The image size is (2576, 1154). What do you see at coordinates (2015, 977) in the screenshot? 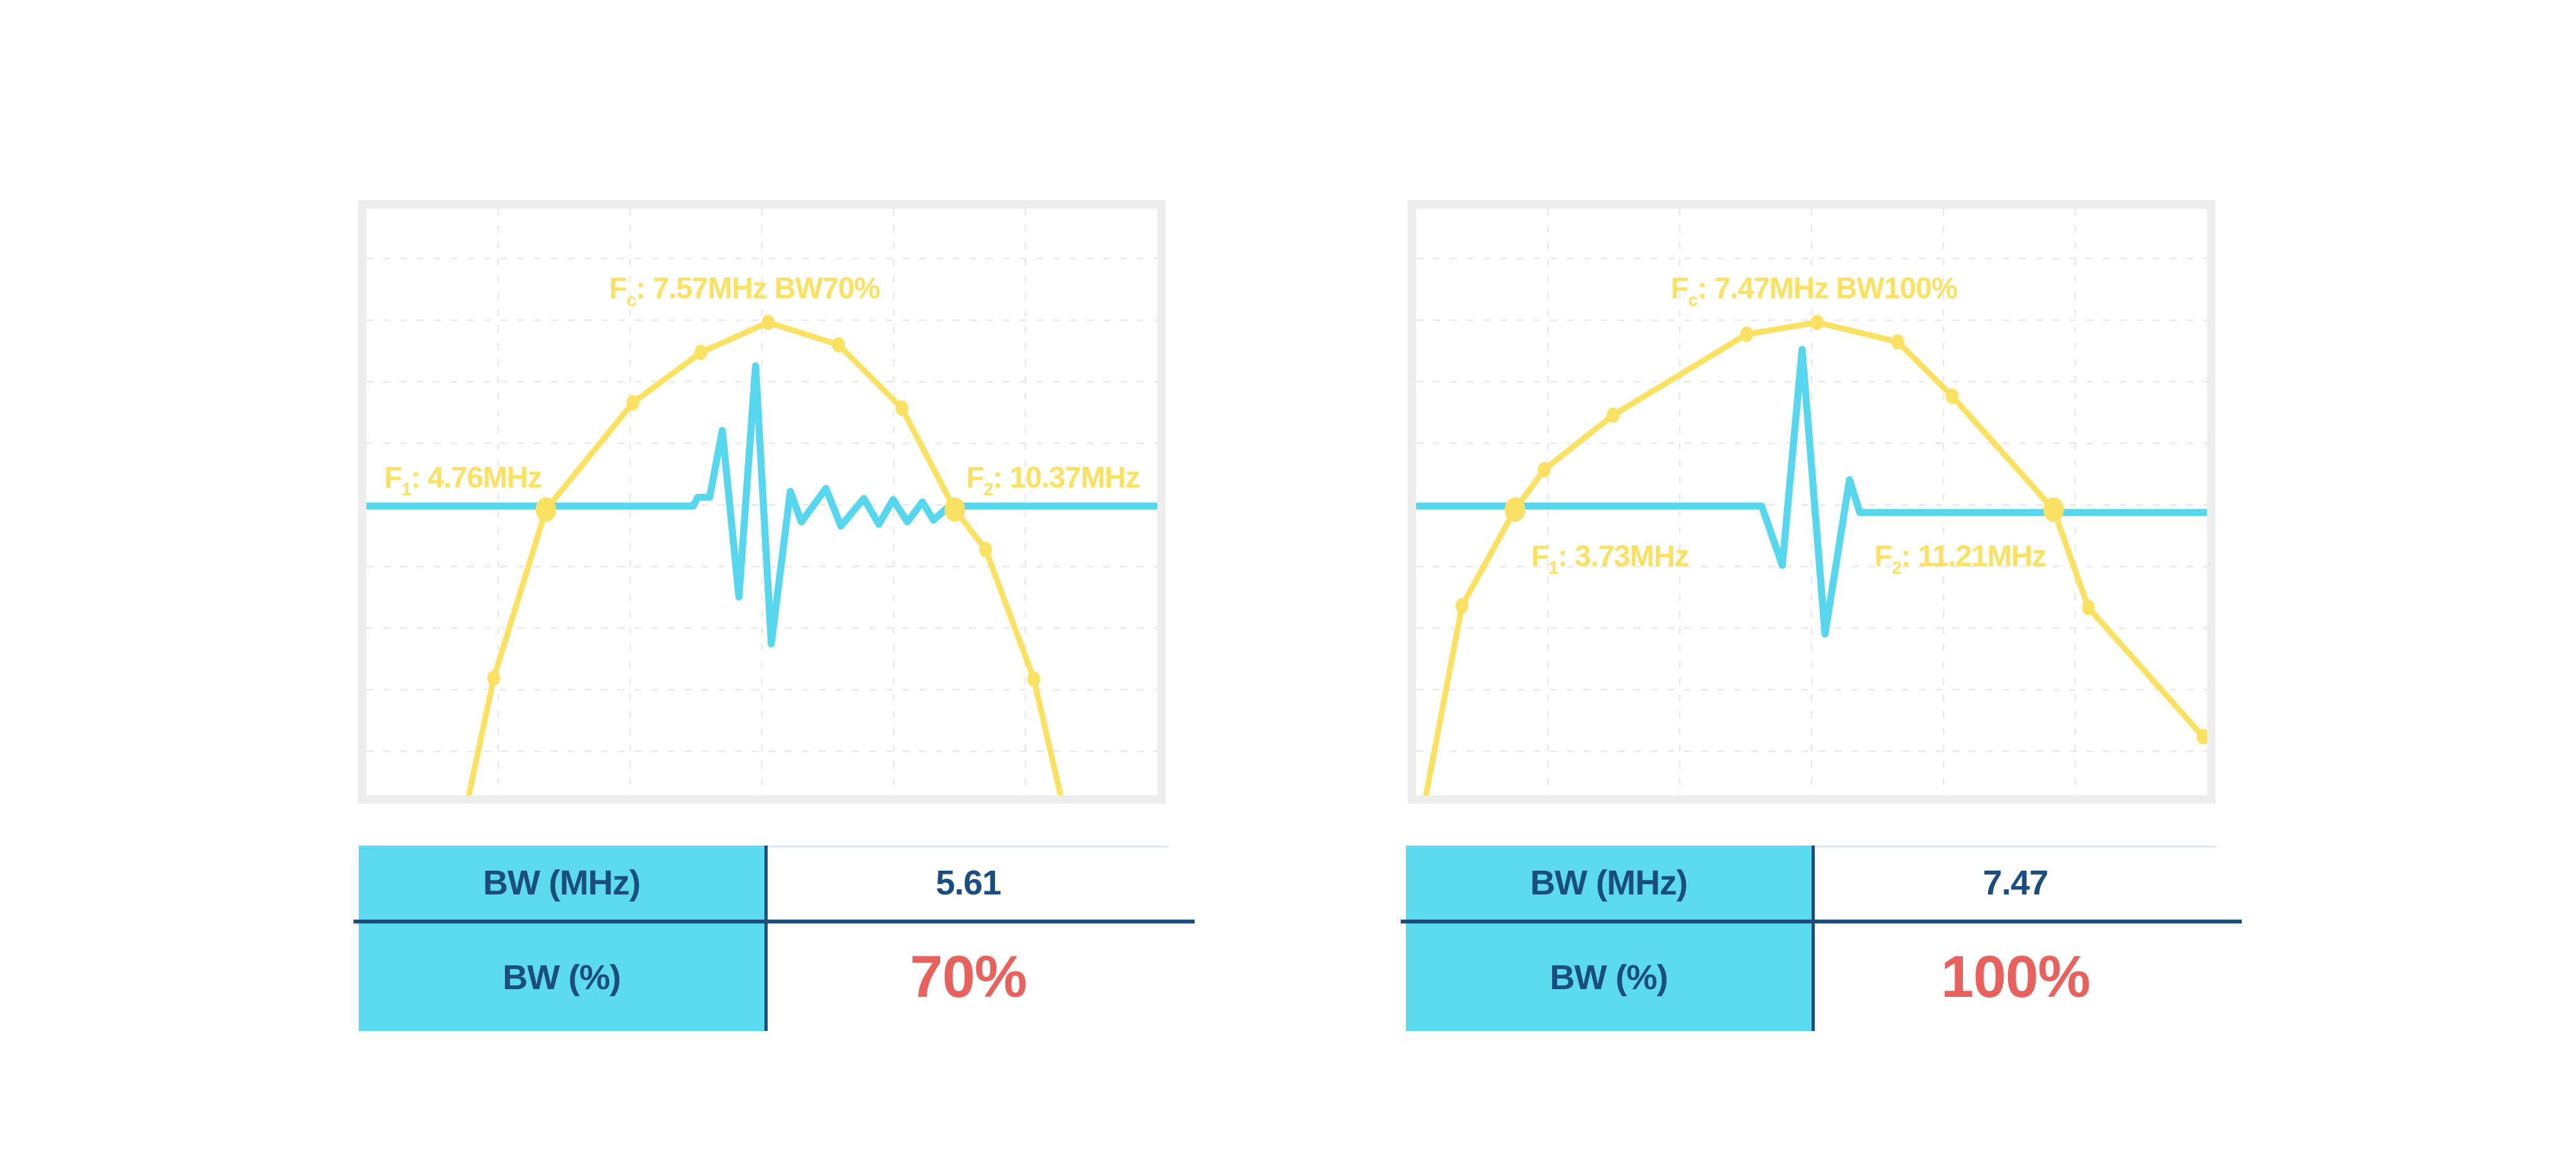
I see `bw-percent-value: 100%` at bounding box center [2015, 977].